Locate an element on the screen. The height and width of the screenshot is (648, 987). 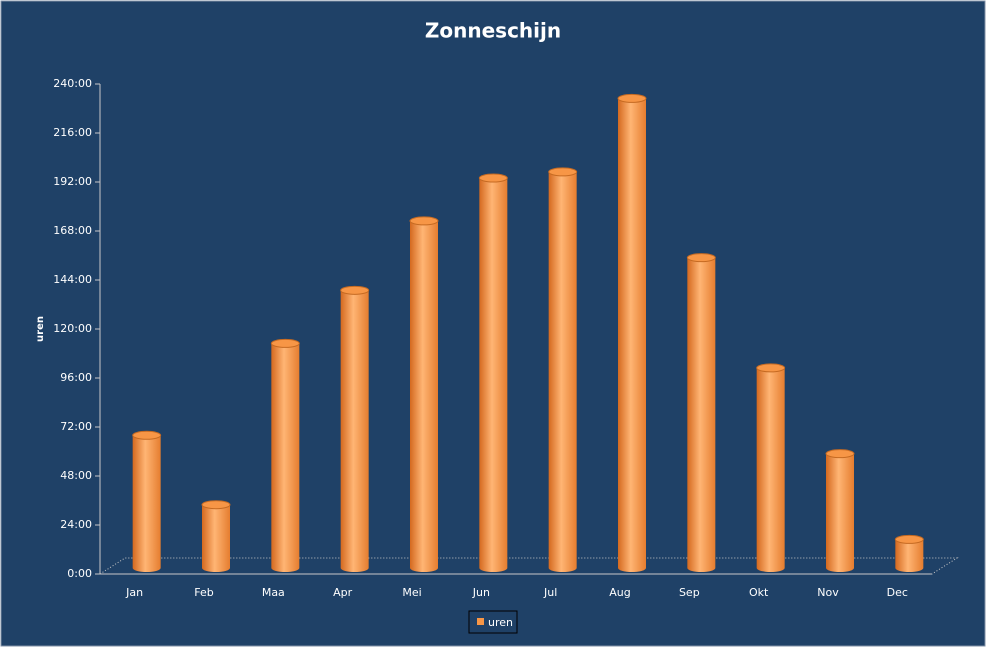
floor is located at coordinates (528, 566).